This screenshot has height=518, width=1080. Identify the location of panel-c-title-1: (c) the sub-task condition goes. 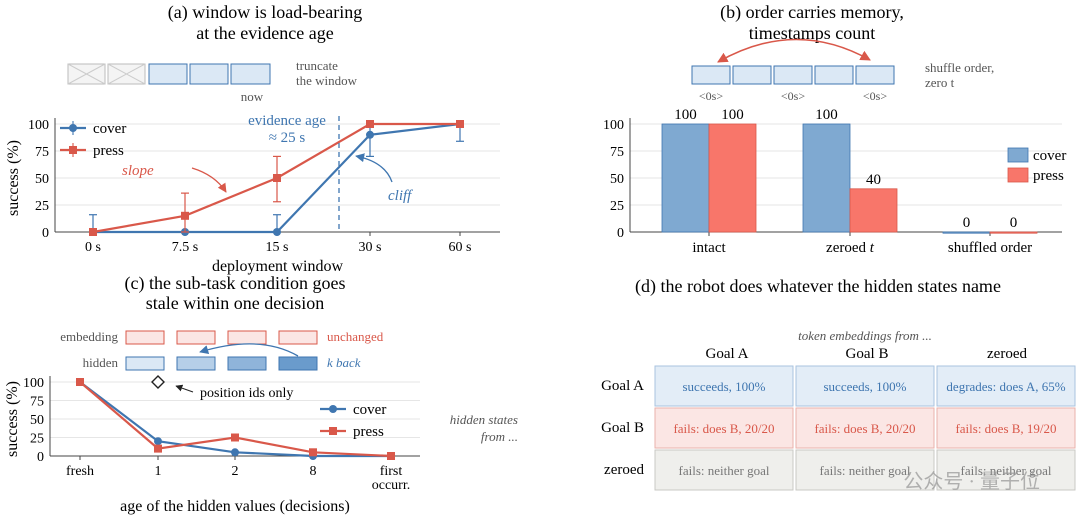
(235, 283).